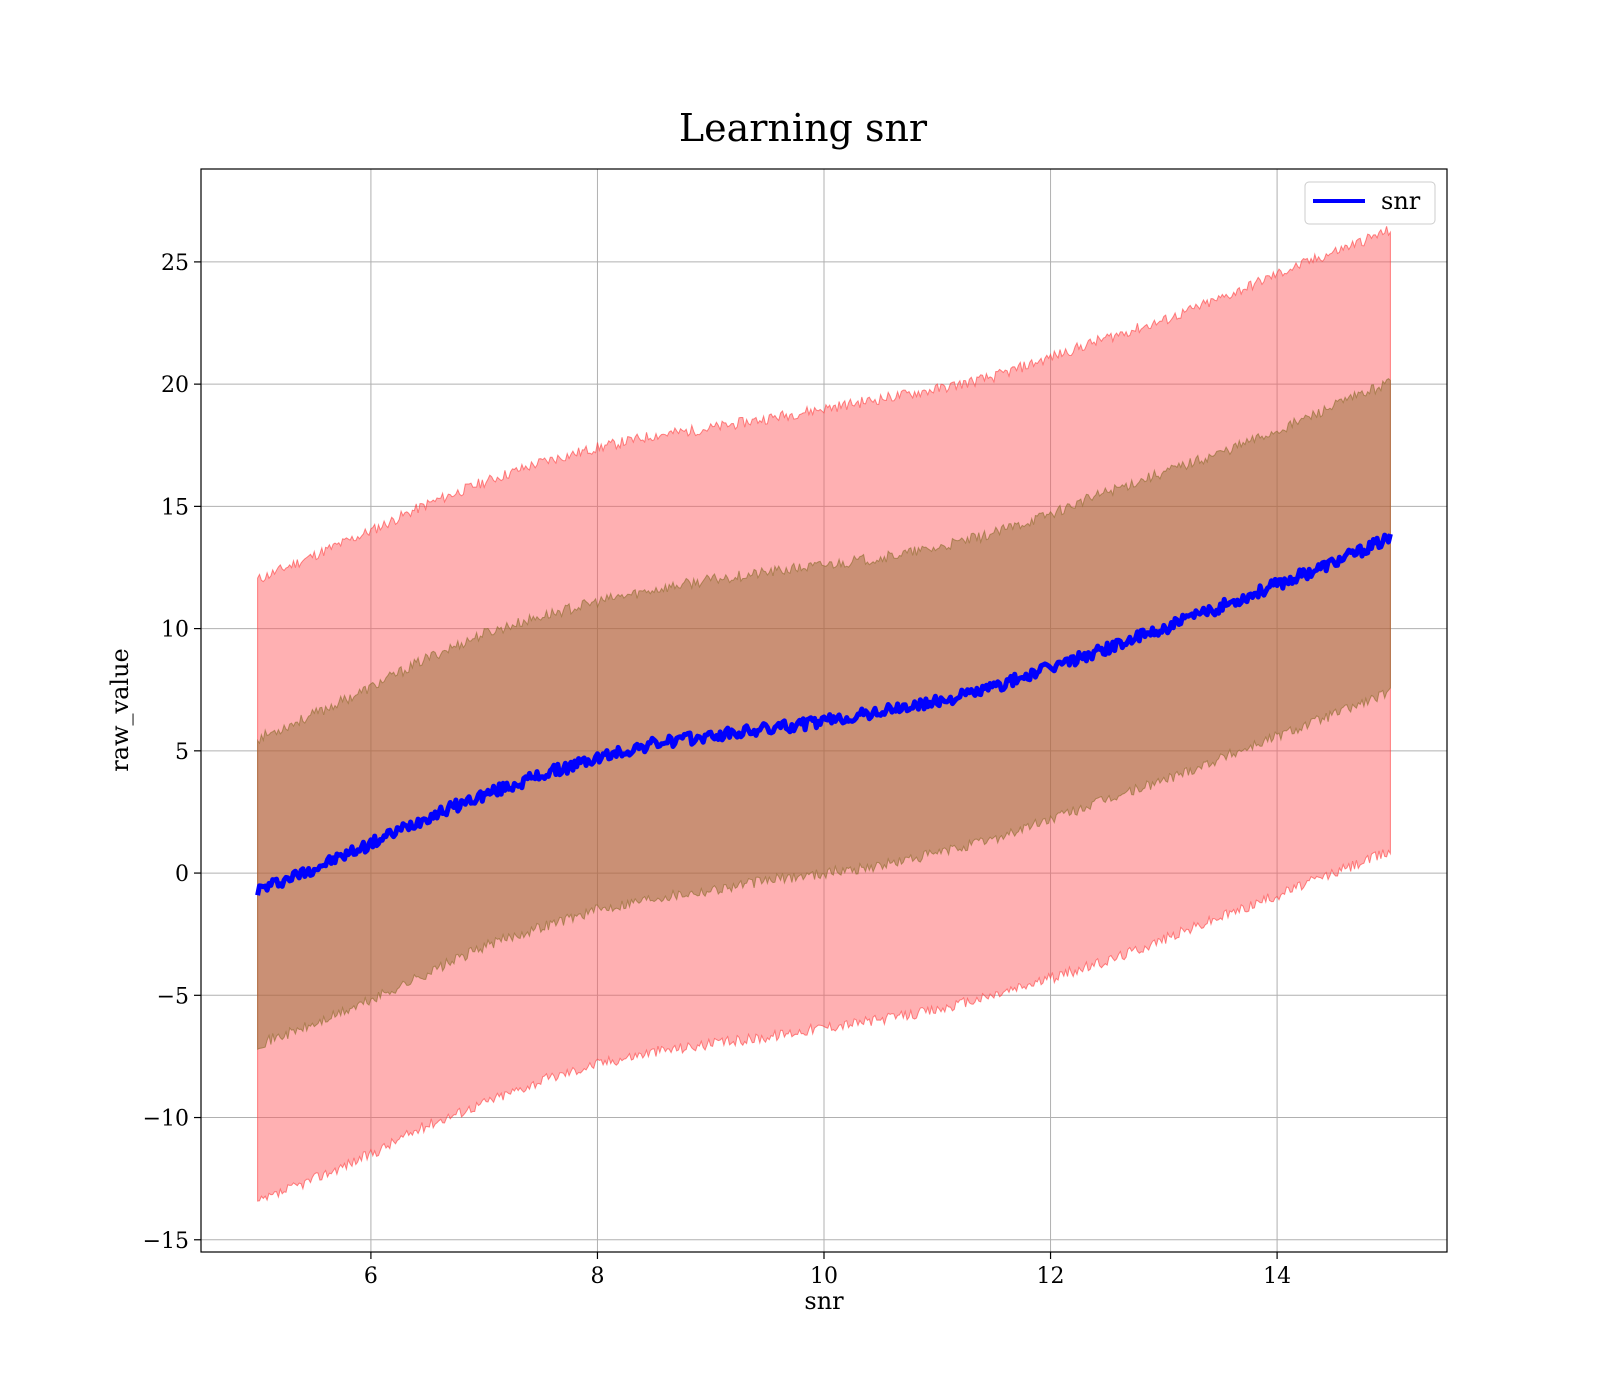 The height and width of the screenshot is (1400, 1600). What do you see at coordinates (1401, 201) in the screenshot?
I see `legend-label-snr: snr` at bounding box center [1401, 201].